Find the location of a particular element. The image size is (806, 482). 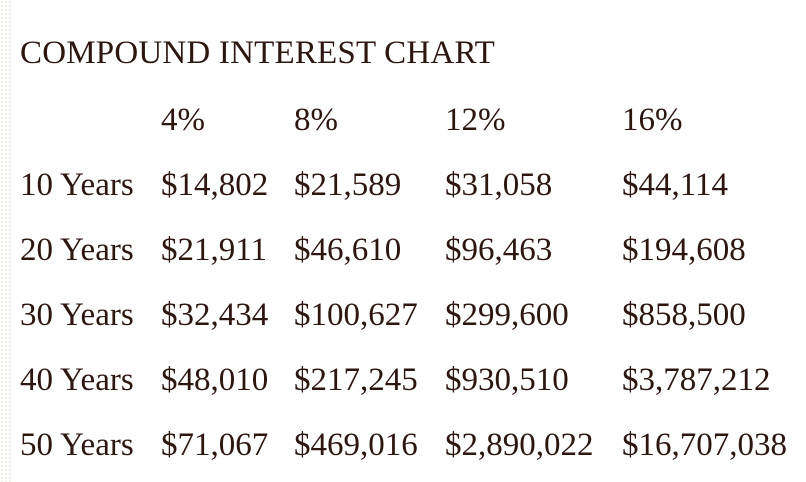

row-label: 30 Years is located at coordinates (77, 315).